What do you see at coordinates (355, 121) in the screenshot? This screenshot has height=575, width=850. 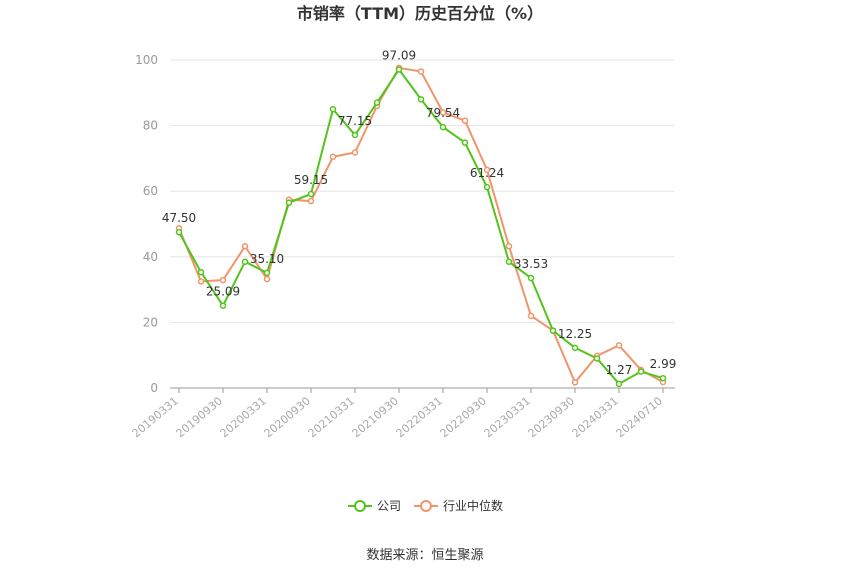 I see `data-label: 77.15` at bounding box center [355, 121].